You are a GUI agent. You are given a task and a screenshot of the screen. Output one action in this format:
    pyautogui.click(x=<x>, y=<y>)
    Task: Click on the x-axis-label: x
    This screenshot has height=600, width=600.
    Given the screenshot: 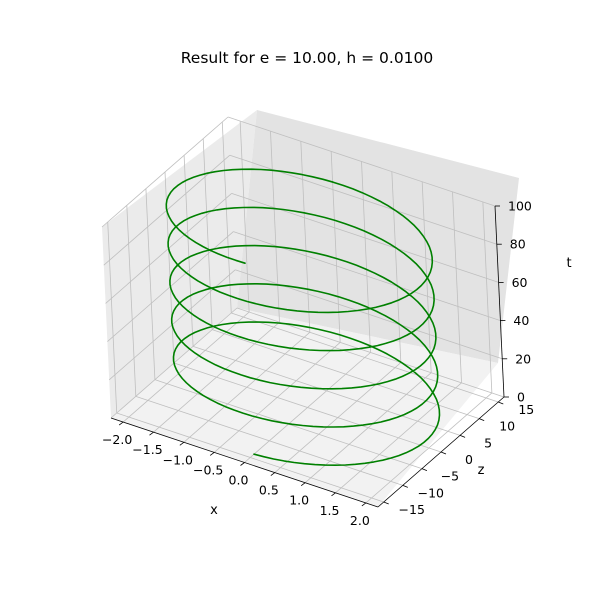 What is the action you would take?
    pyautogui.click(x=214, y=510)
    